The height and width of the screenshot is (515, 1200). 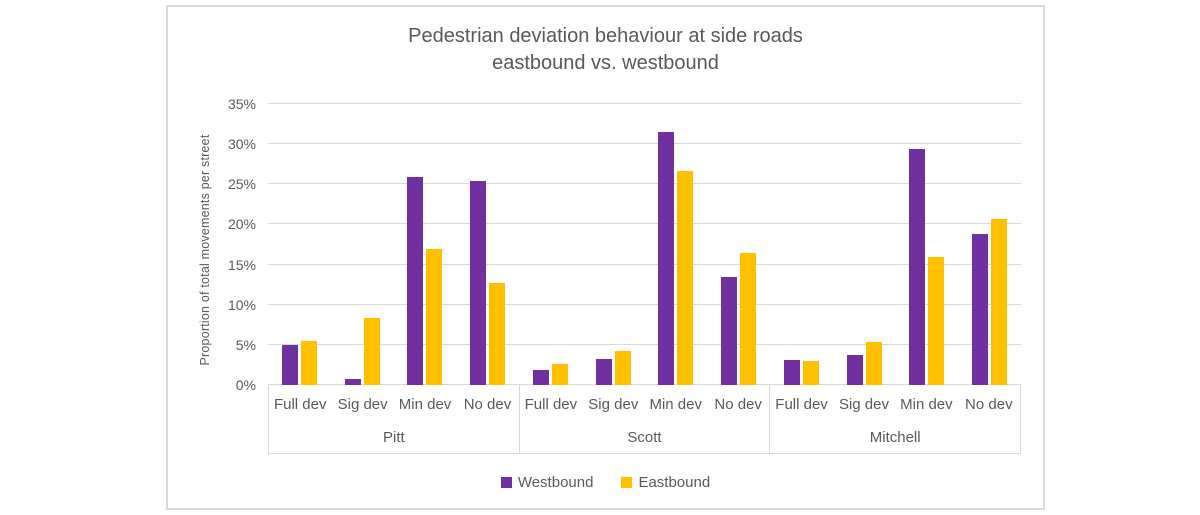 I want to click on y-tick-label-15%: 15%, so click(x=241, y=264).